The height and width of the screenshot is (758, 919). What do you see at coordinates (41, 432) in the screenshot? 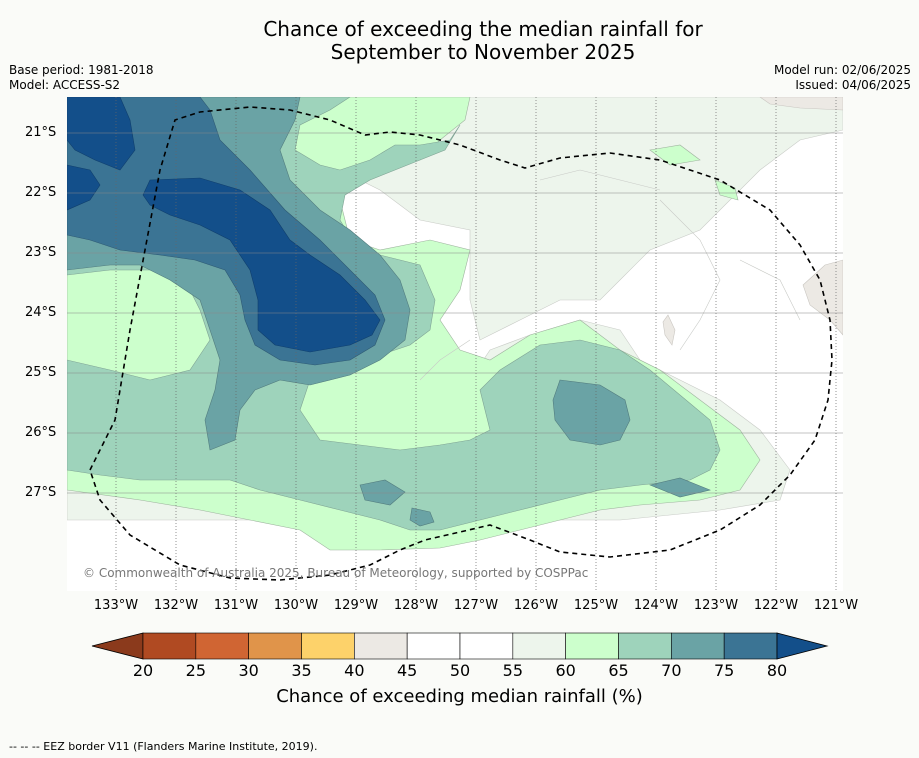
I see `lat-label: 26°S` at bounding box center [41, 432].